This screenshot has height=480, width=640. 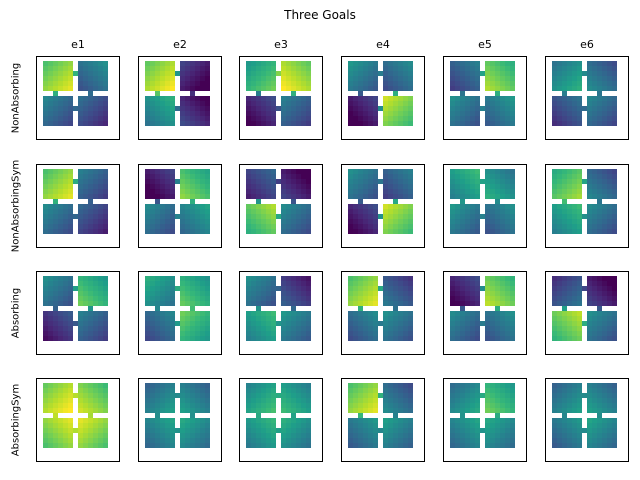 I want to click on panel-nonabsorbingsym-e4, so click(x=383, y=206).